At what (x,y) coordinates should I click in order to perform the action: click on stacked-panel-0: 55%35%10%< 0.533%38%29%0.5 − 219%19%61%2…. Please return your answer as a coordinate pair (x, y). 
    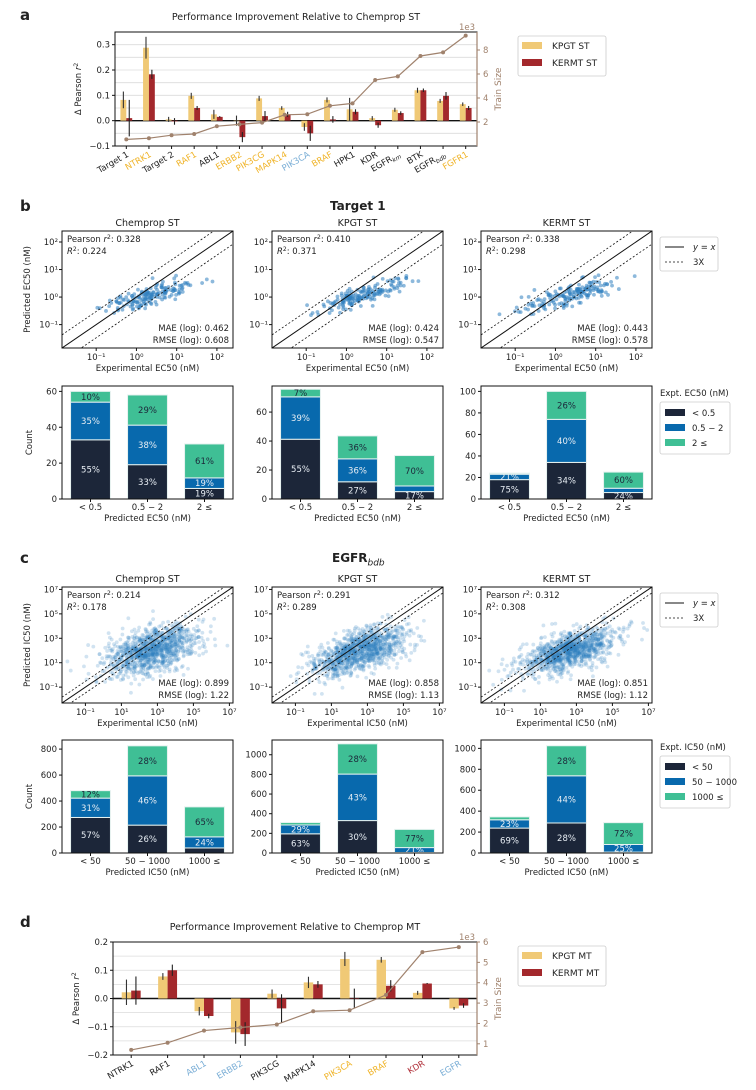
    Looking at the image, I should click on (129, 454).